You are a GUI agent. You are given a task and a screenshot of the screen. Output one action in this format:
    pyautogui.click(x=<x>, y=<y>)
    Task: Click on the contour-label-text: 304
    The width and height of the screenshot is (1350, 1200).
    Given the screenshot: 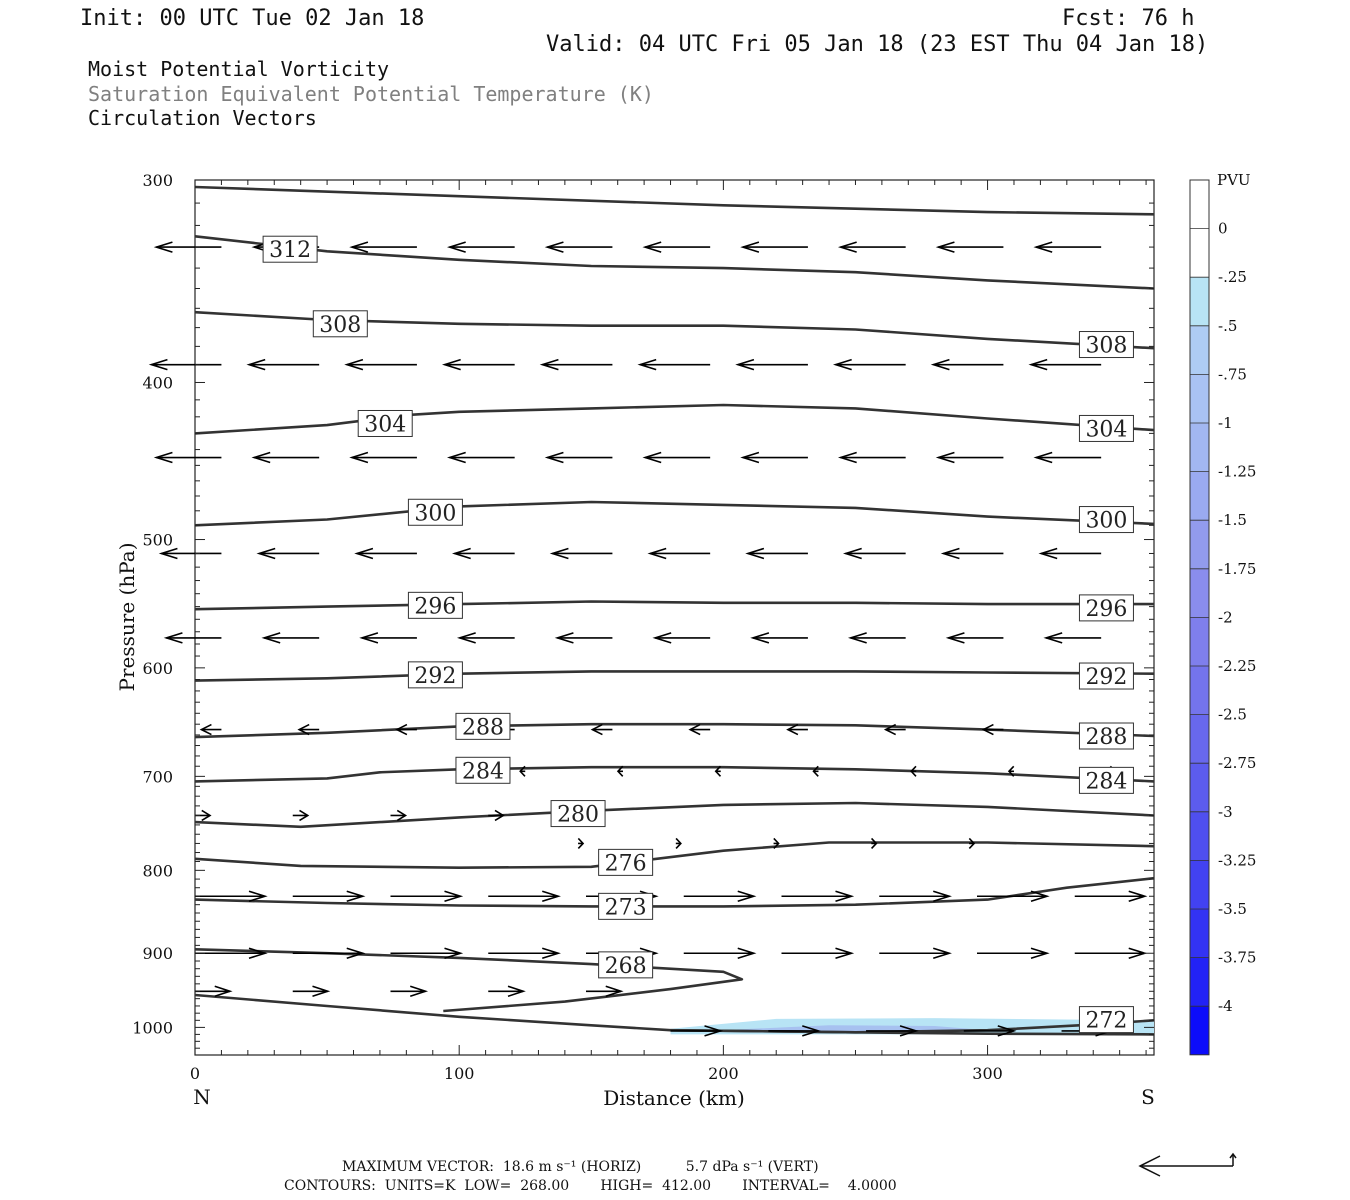 What is the action you would take?
    pyautogui.click(x=385, y=424)
    